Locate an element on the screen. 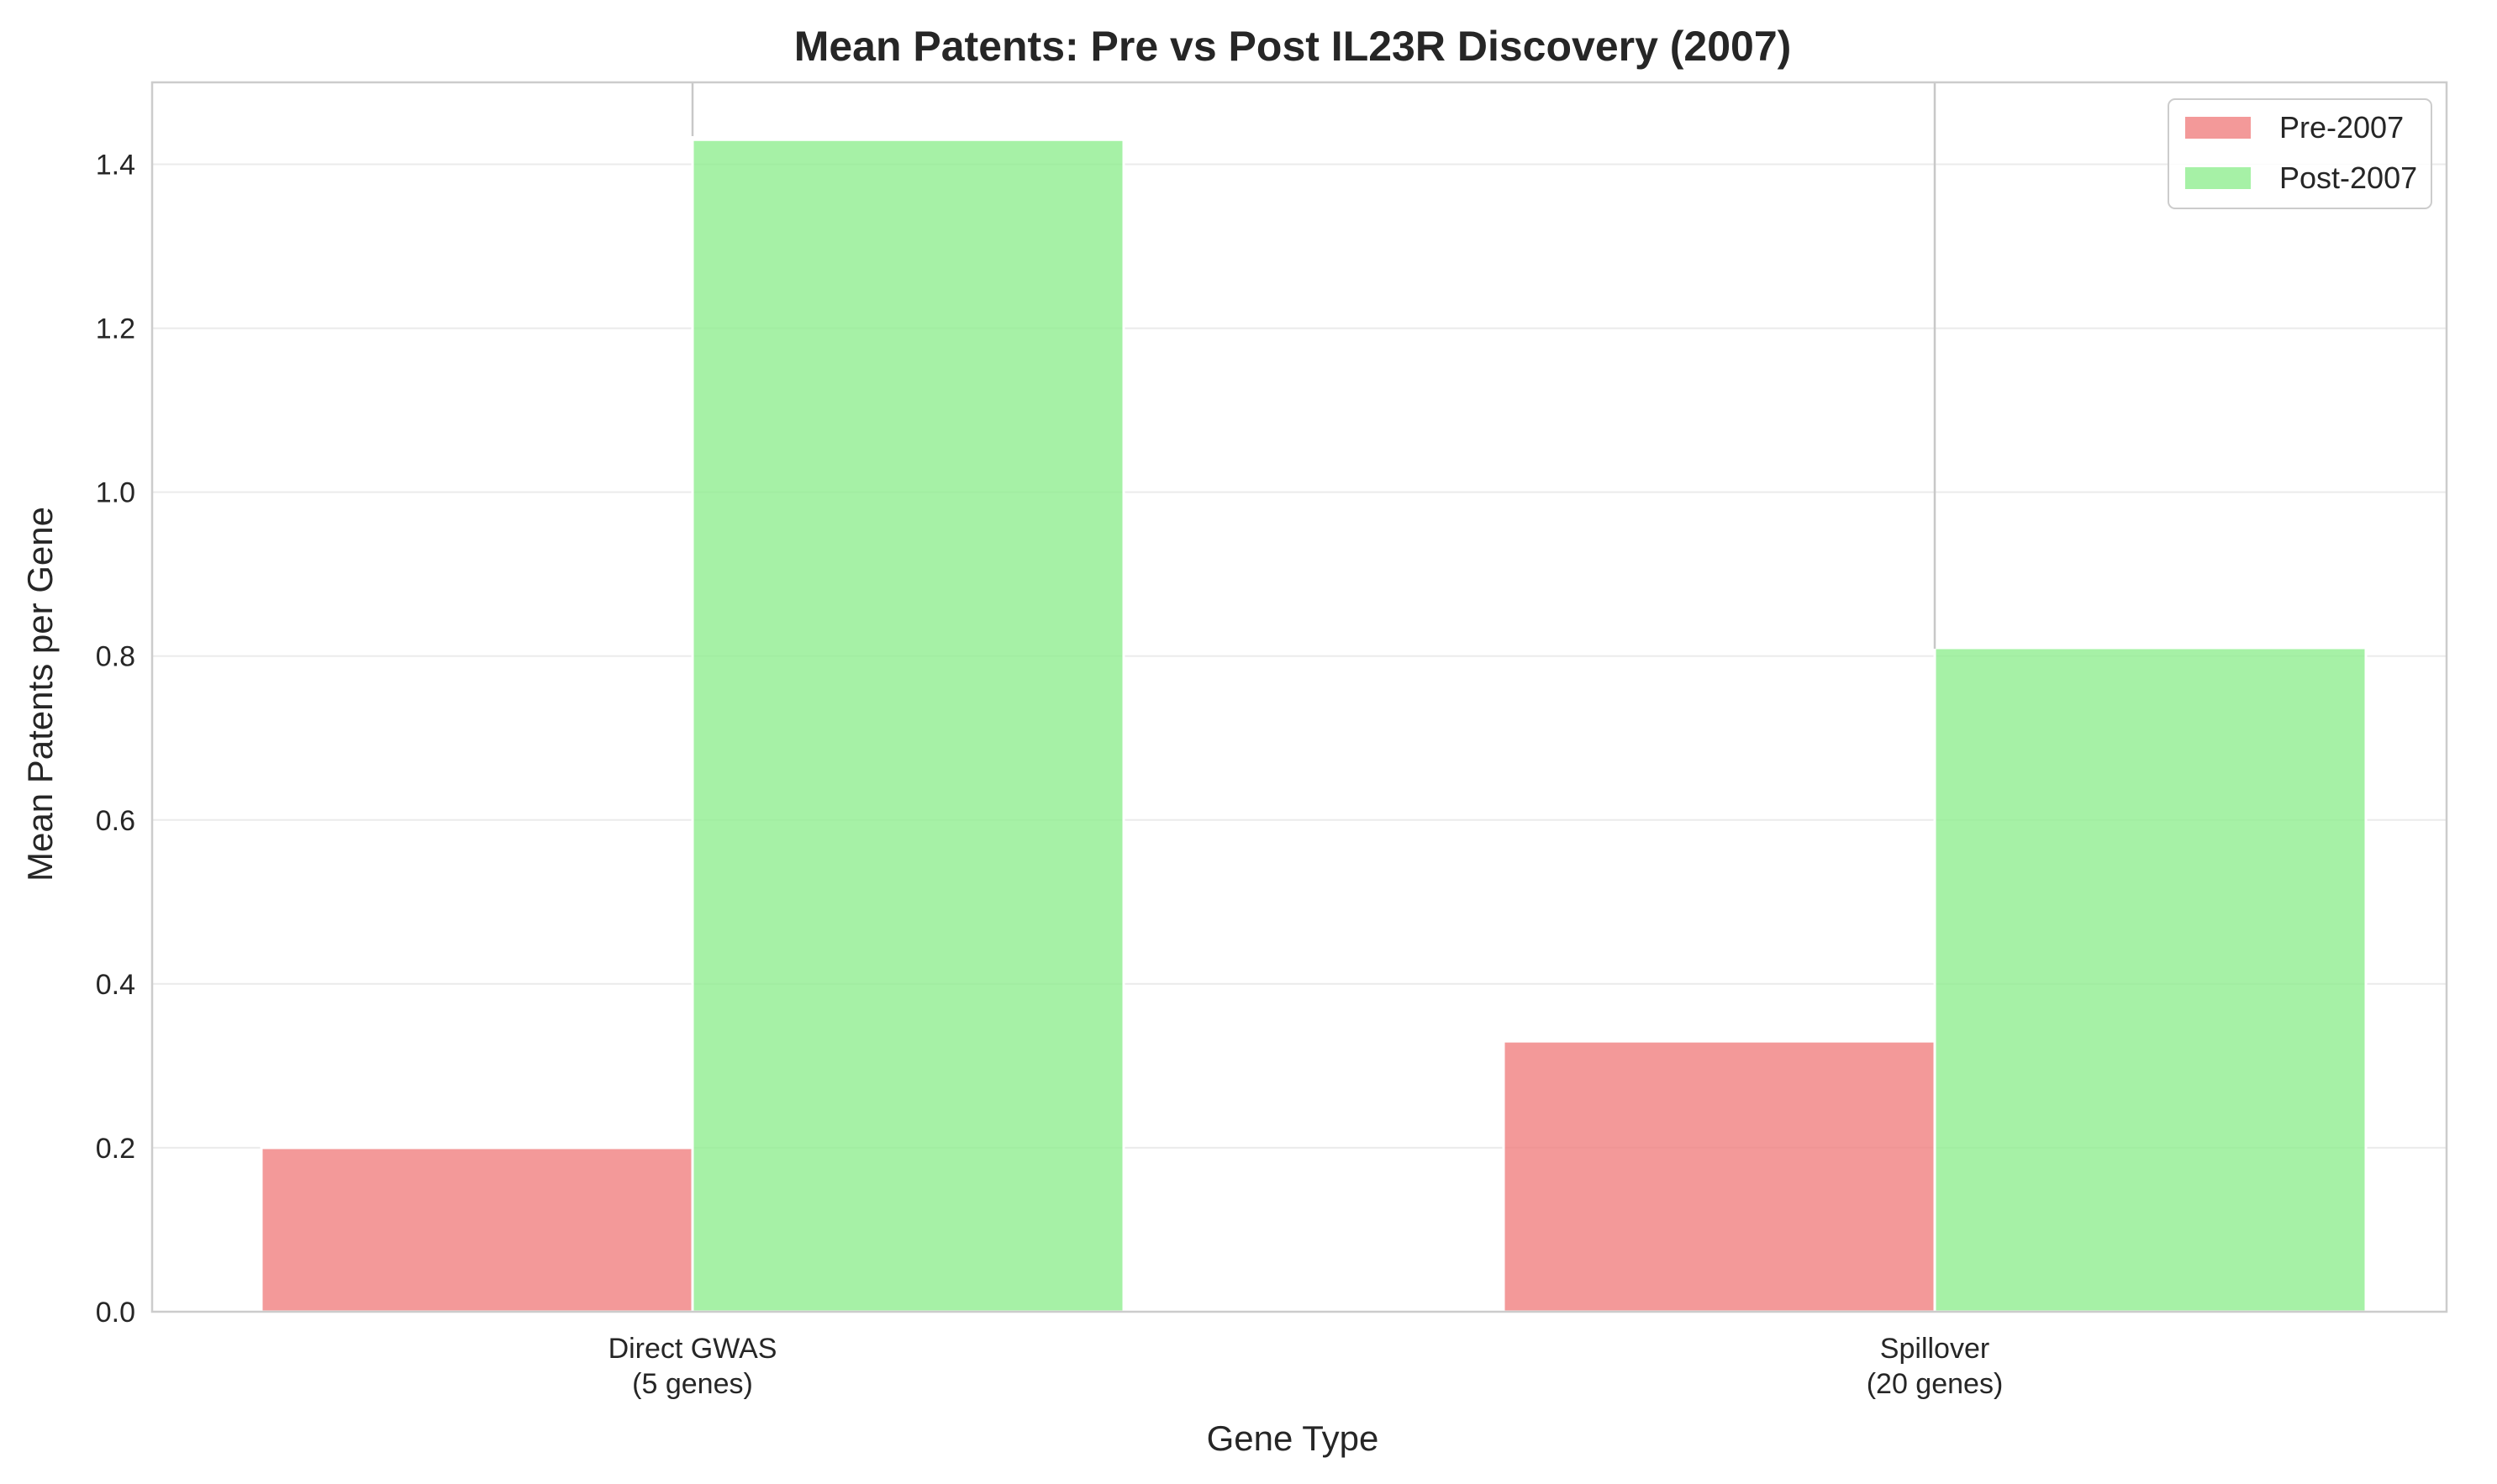 This screenshot has width=2497, height=1484. y-tick-label: 0.2 is located at coordinates (116, 1149).